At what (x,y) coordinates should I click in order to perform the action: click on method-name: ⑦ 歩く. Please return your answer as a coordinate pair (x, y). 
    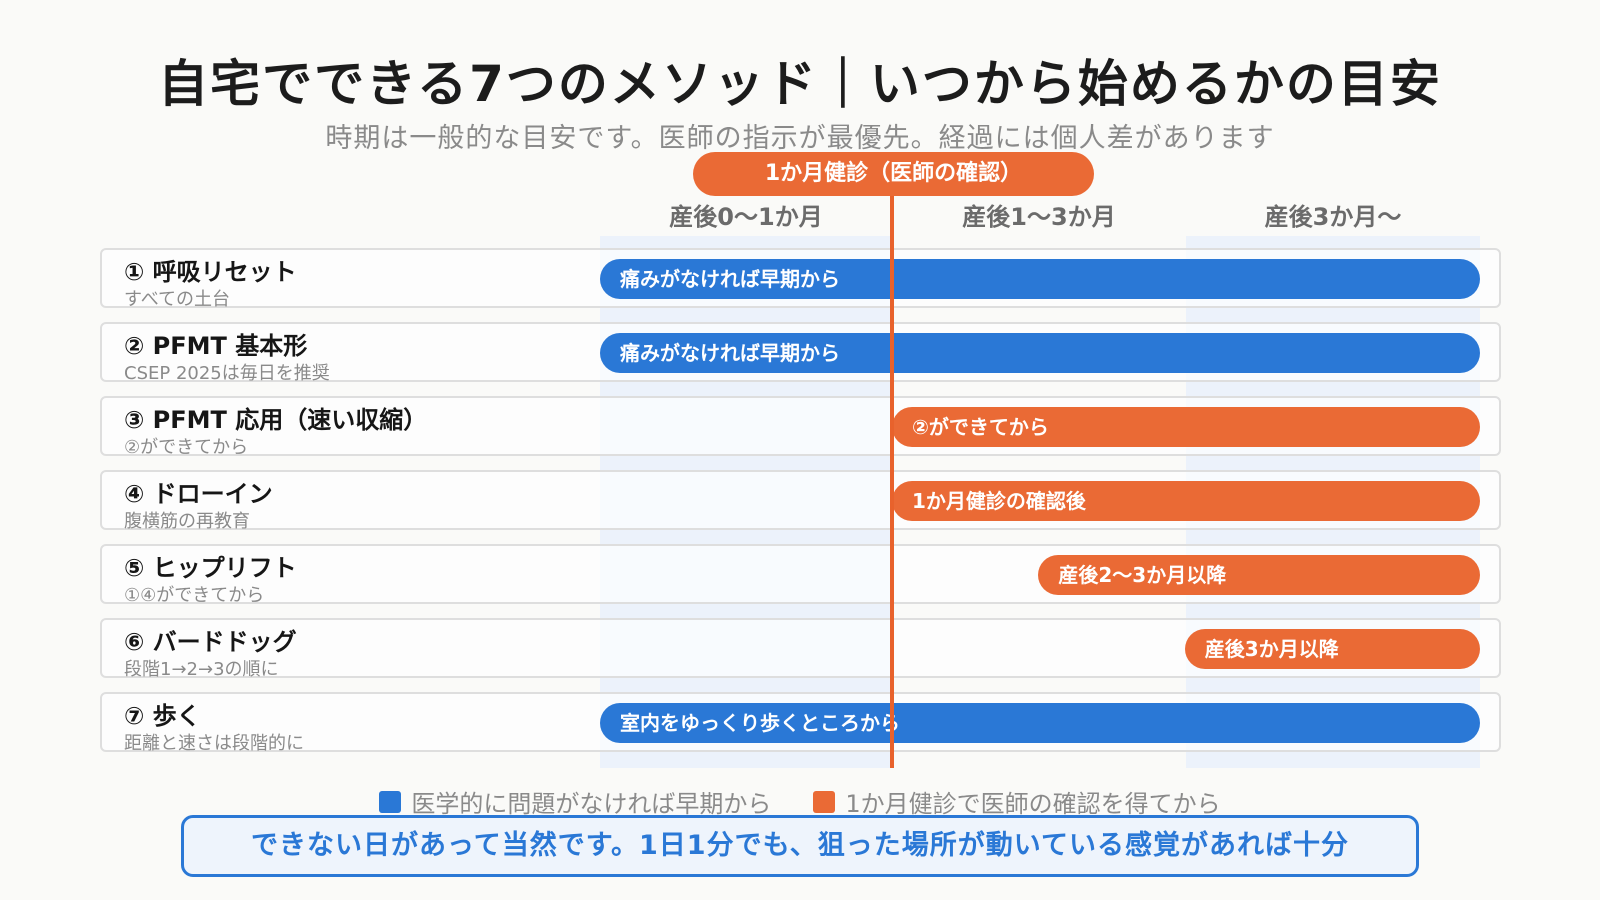
    Looking at the image, I should click on (162, 716).